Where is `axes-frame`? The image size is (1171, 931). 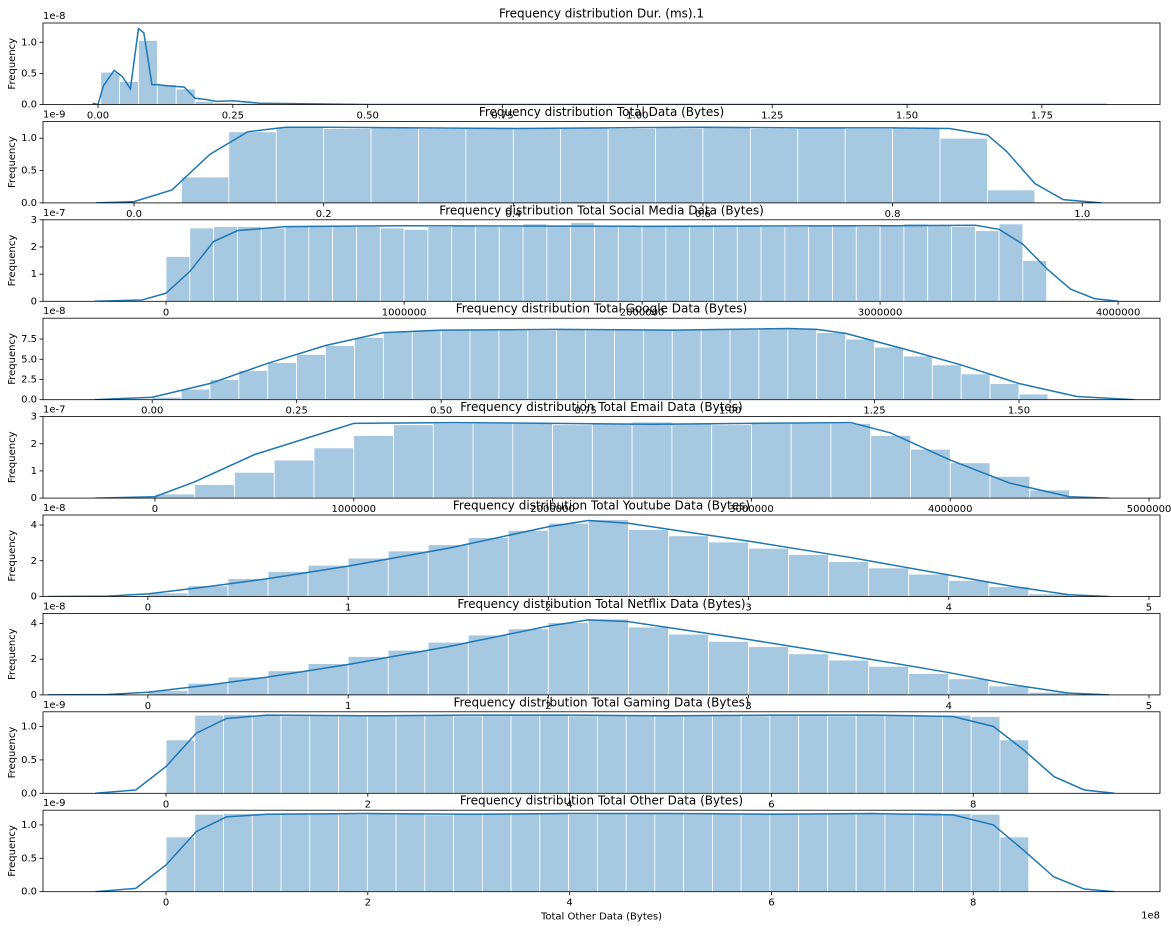 axes-frame is located at coordinates (601, 555).